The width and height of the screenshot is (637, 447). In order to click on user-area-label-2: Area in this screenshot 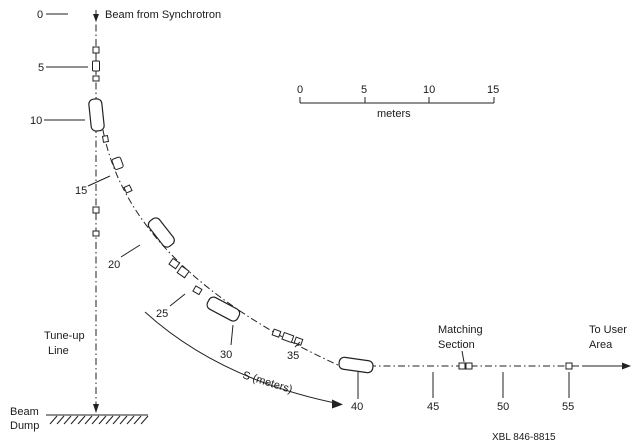, I will do `click(601, 345)`.